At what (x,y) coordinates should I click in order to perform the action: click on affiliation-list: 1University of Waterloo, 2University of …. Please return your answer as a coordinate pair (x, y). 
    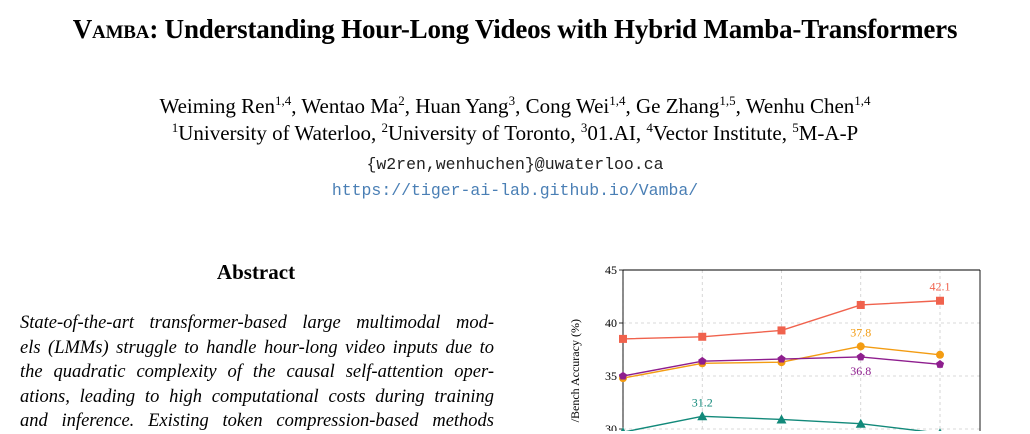
    Looking at the image, I should click on (515, 132).